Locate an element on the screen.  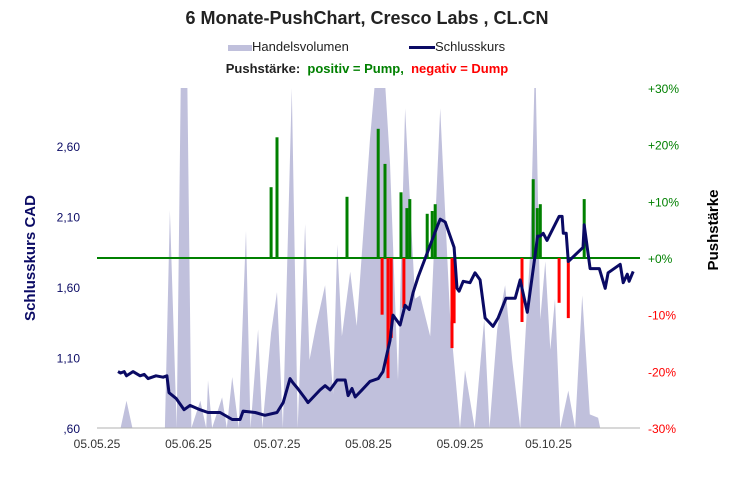
y2-tick-label: -20% is located at coordinates (662, 372).